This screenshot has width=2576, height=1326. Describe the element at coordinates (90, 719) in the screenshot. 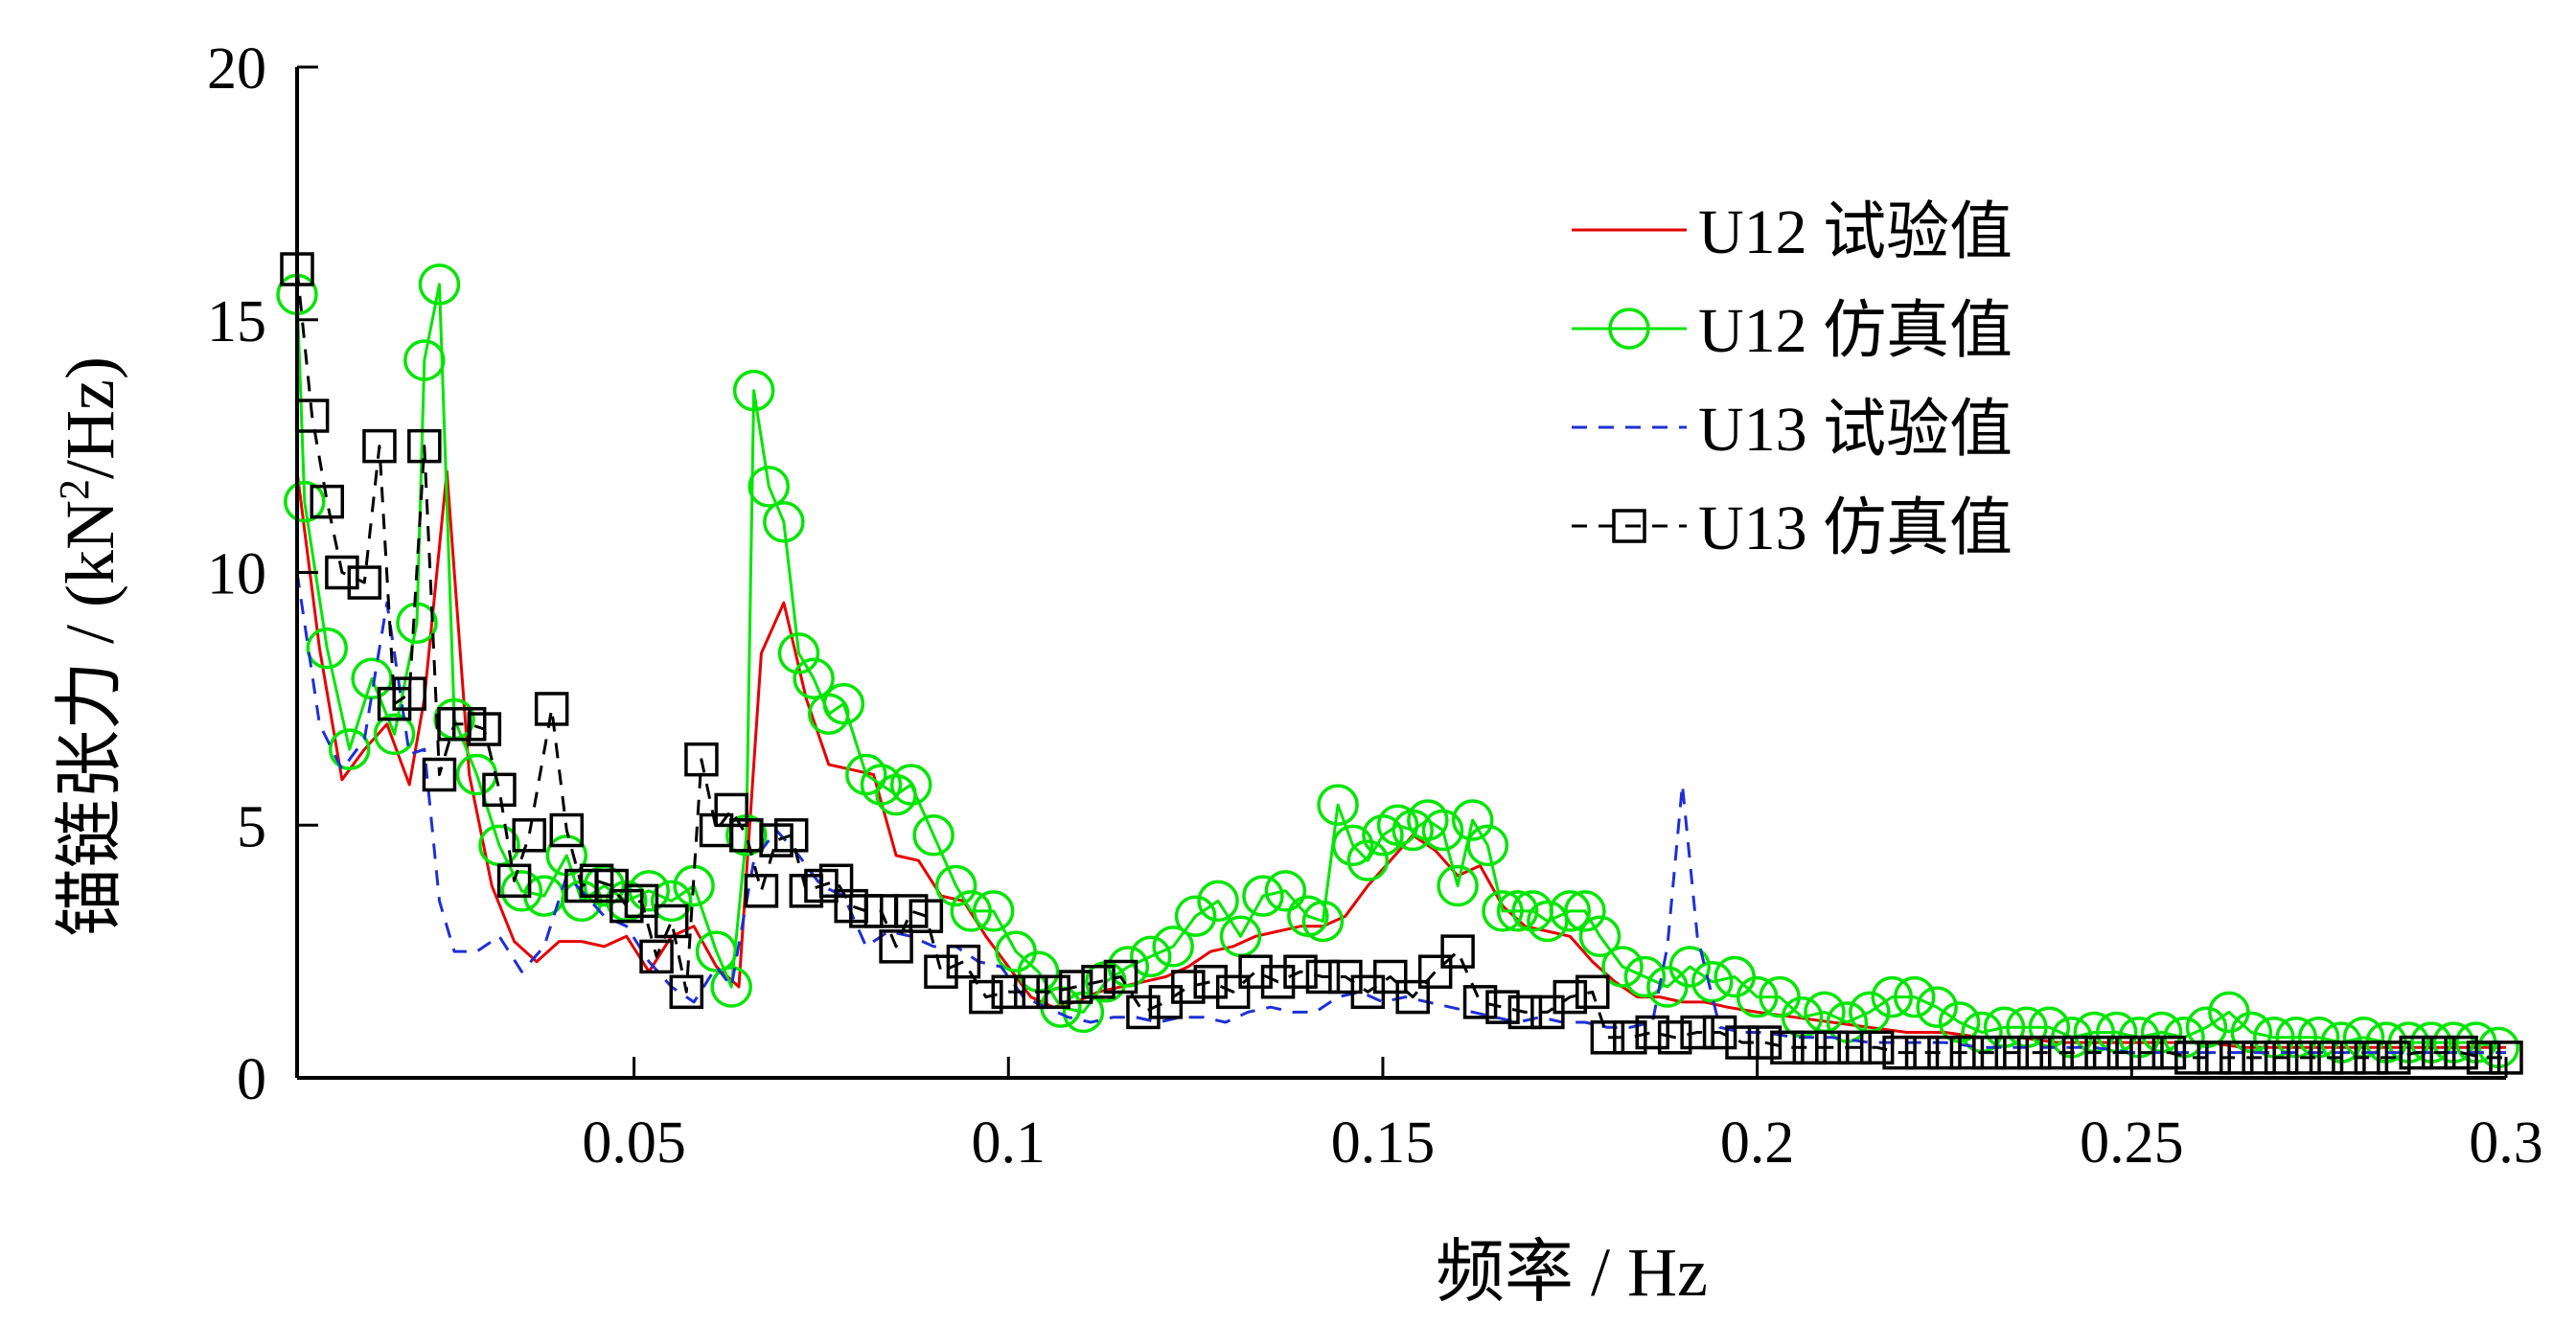

I see `y-axis-title-main: 锚链张力 / (kN` at that location.